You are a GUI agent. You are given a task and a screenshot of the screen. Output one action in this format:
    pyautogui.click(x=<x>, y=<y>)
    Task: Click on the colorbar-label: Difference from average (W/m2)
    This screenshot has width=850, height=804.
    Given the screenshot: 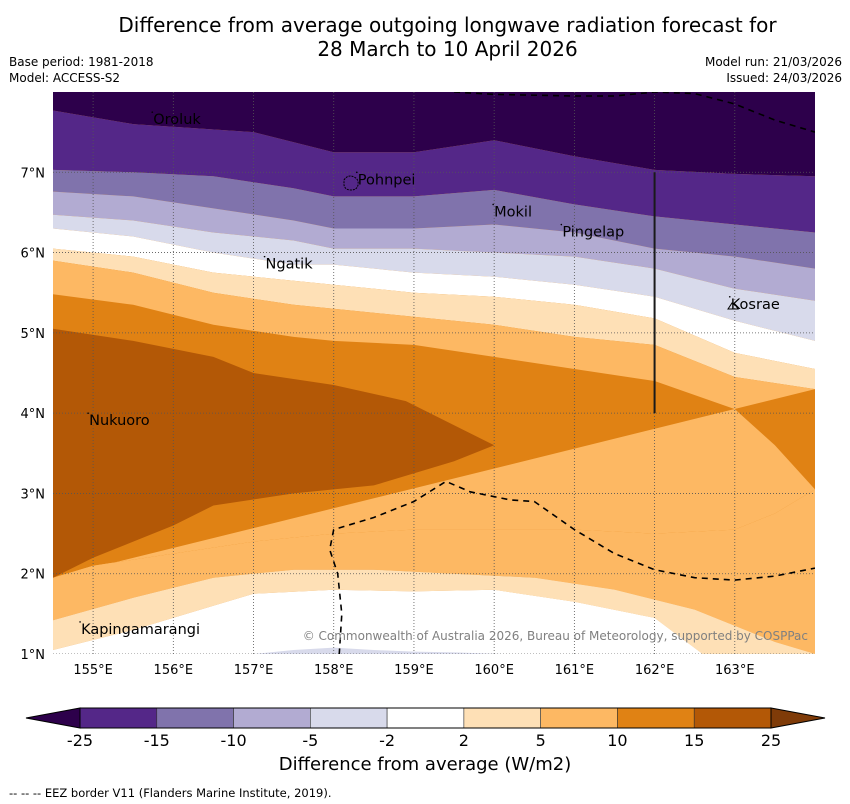 What is the action you would take?
    pyautogui.click(x=425, y=764)
    